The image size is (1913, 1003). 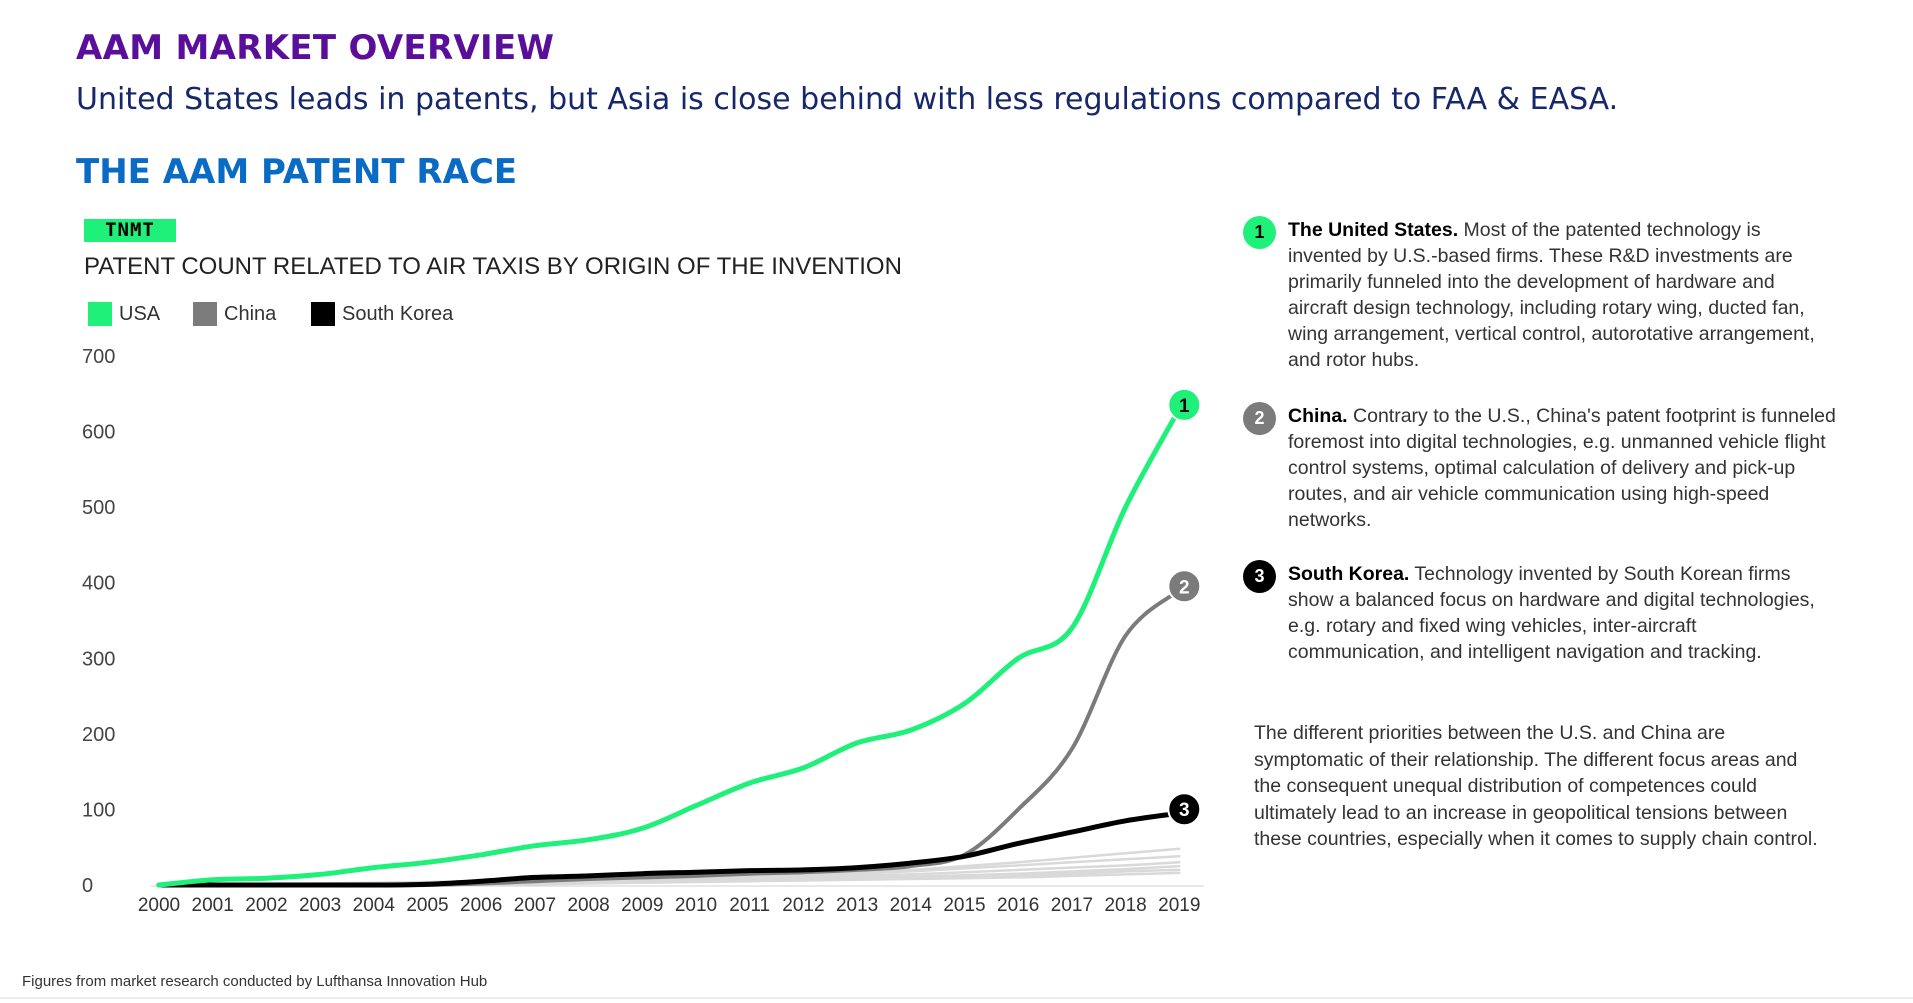 I want to click on end-marker-south-korea, so click(x=1184, y=809).